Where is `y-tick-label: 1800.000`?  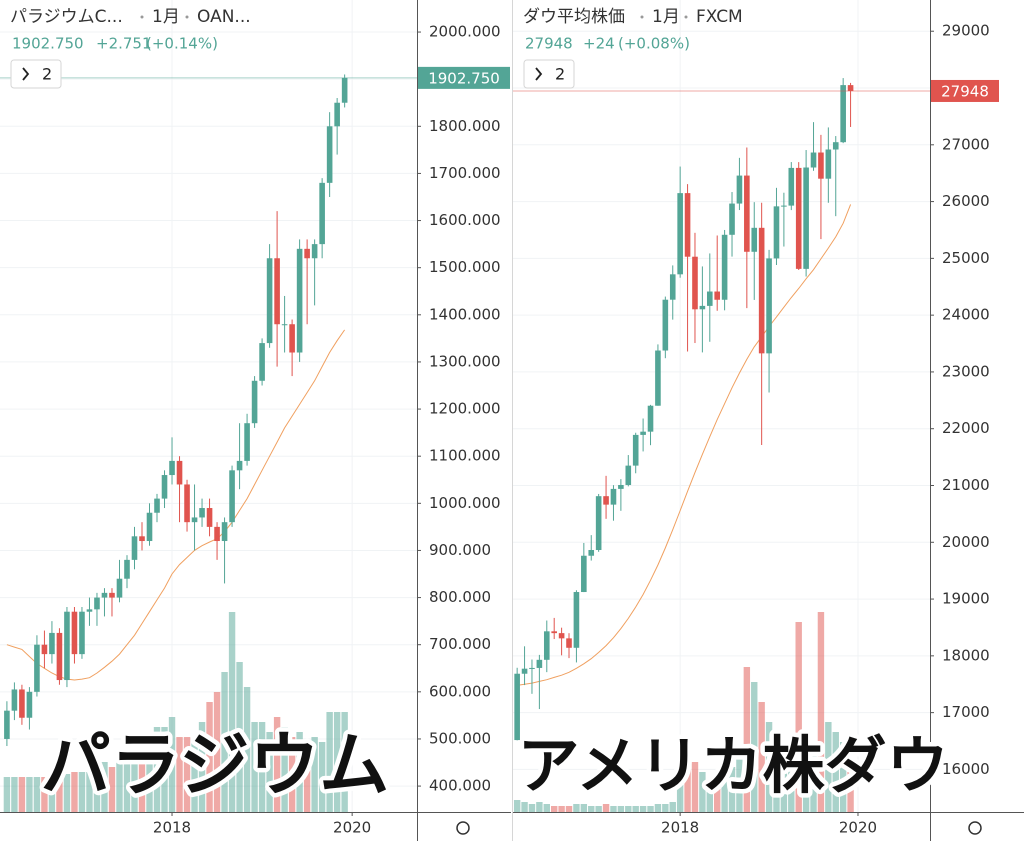
y-tick-label: 1800.000 is located at coordinates (465, 126).